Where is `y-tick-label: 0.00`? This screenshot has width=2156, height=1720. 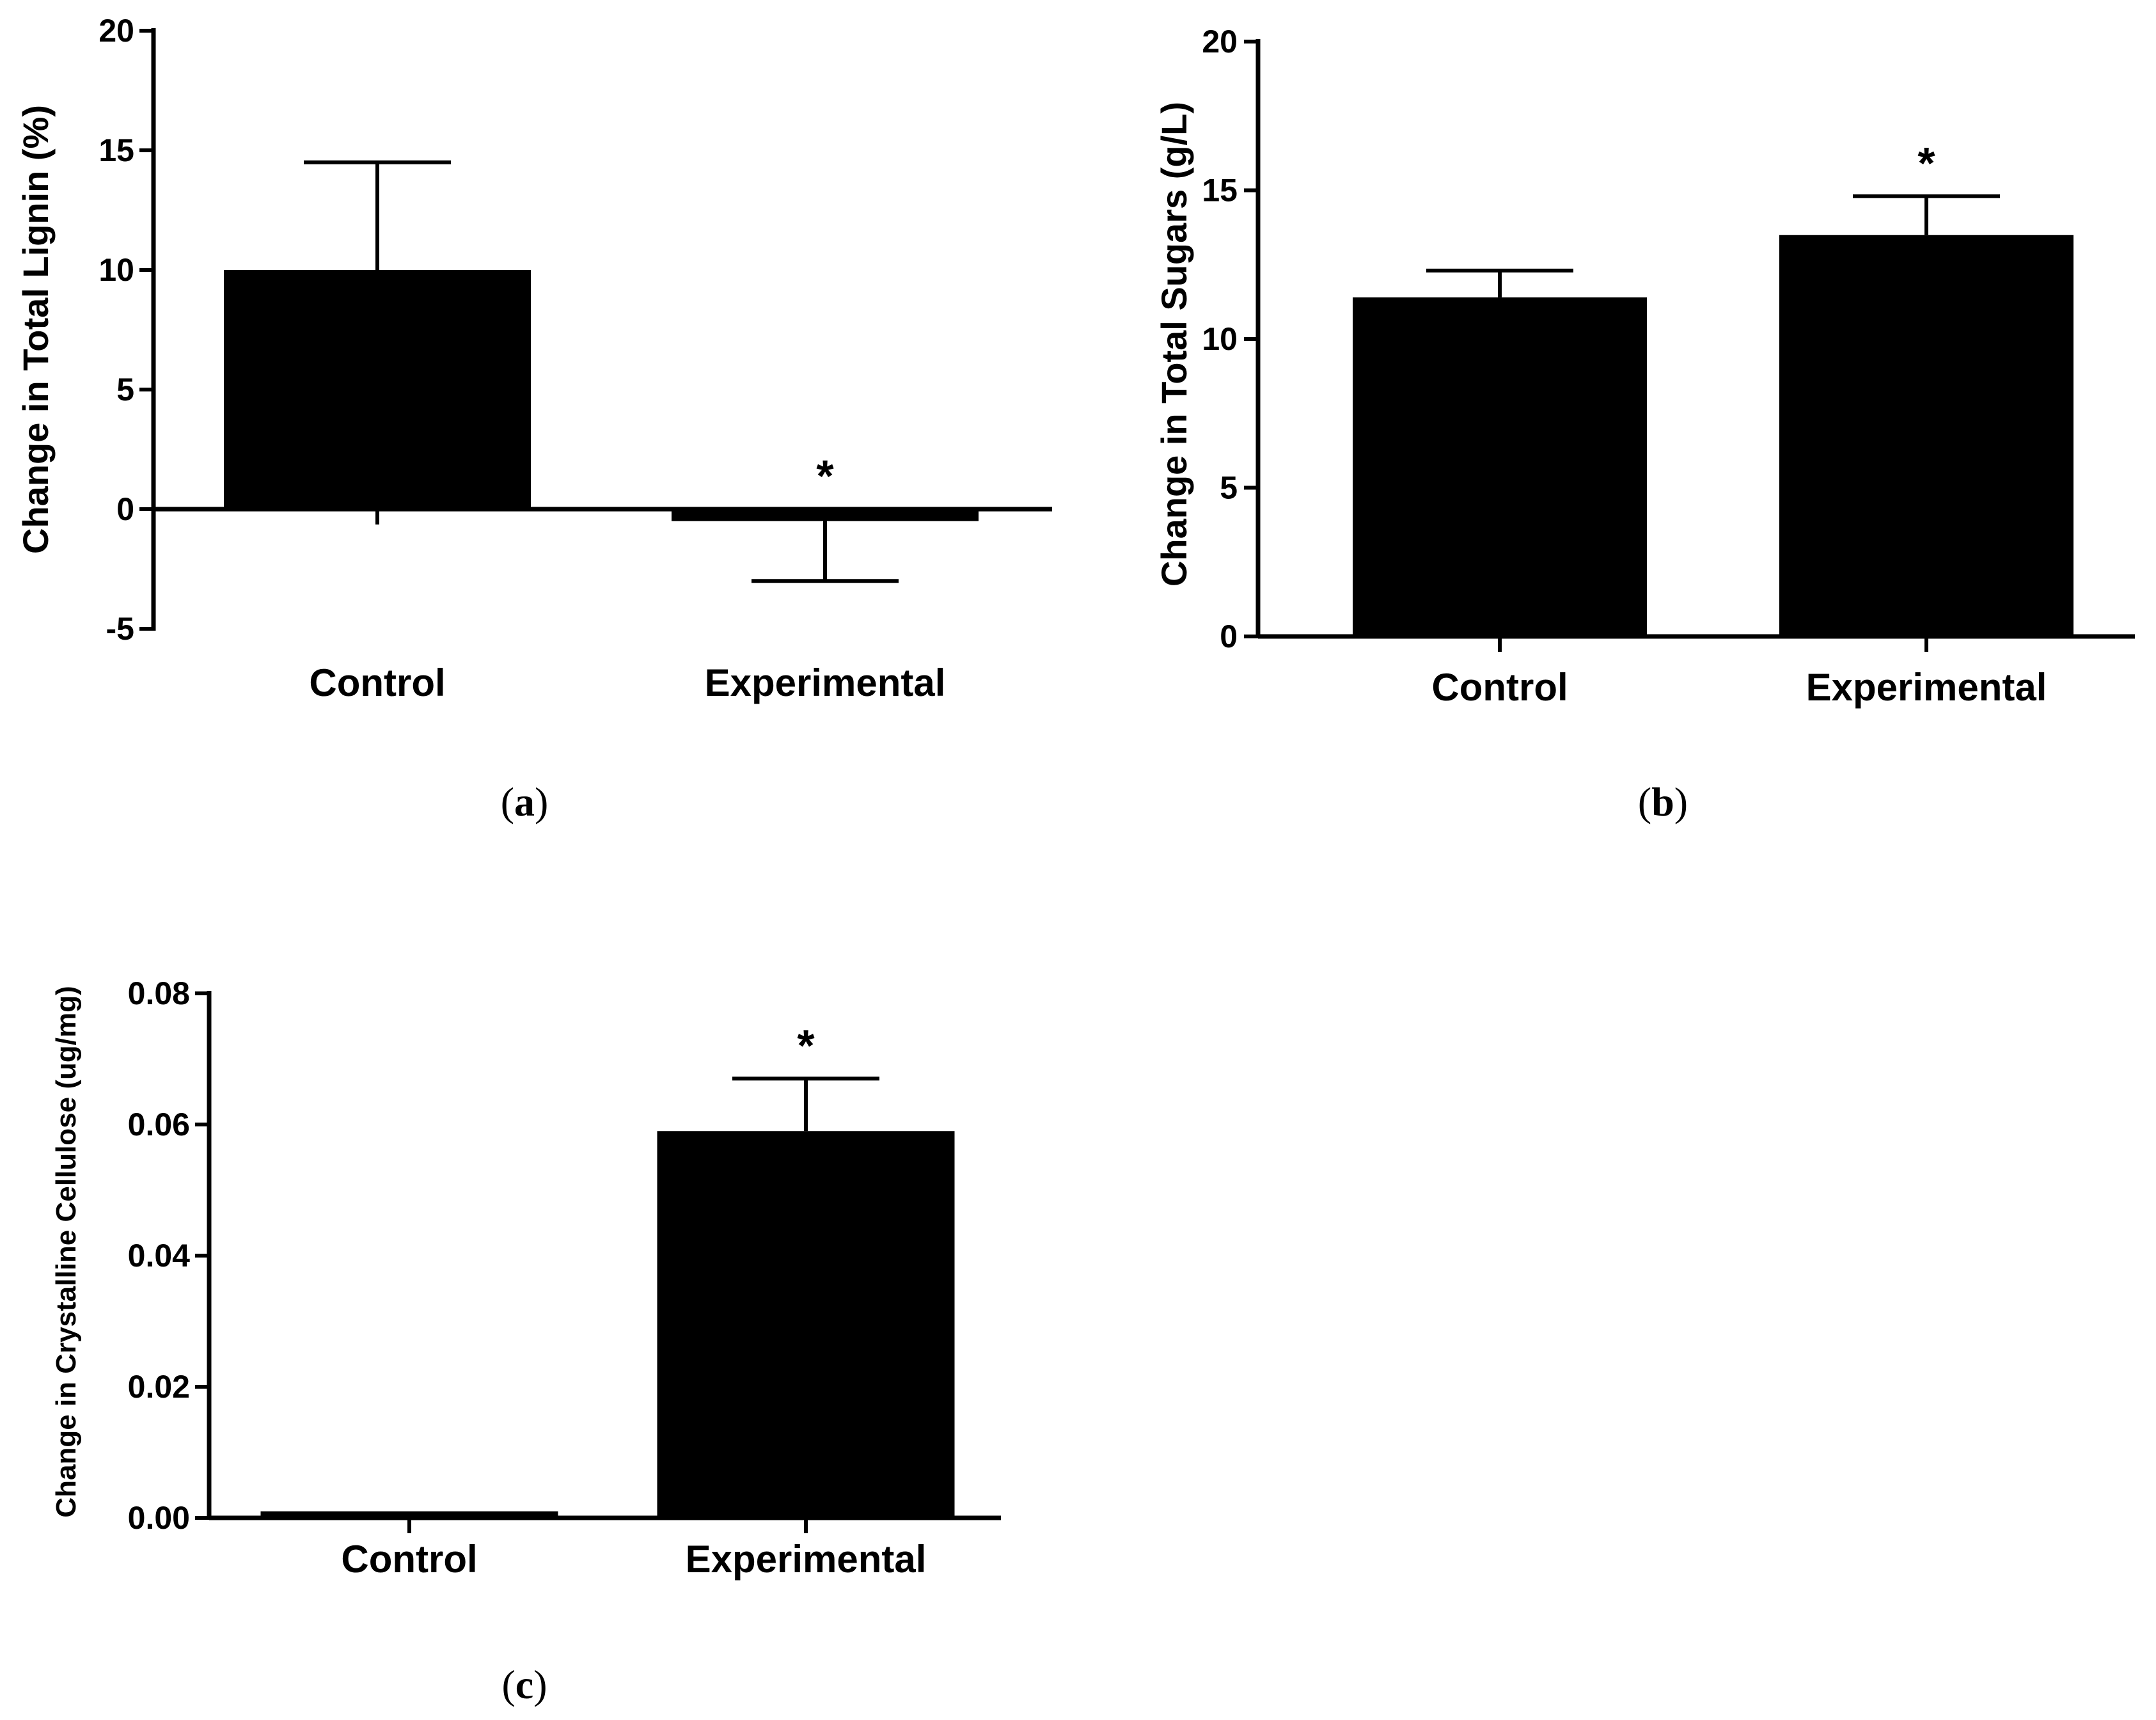 y-tick-label: 0.00 is located at coordinates (159, 1518).